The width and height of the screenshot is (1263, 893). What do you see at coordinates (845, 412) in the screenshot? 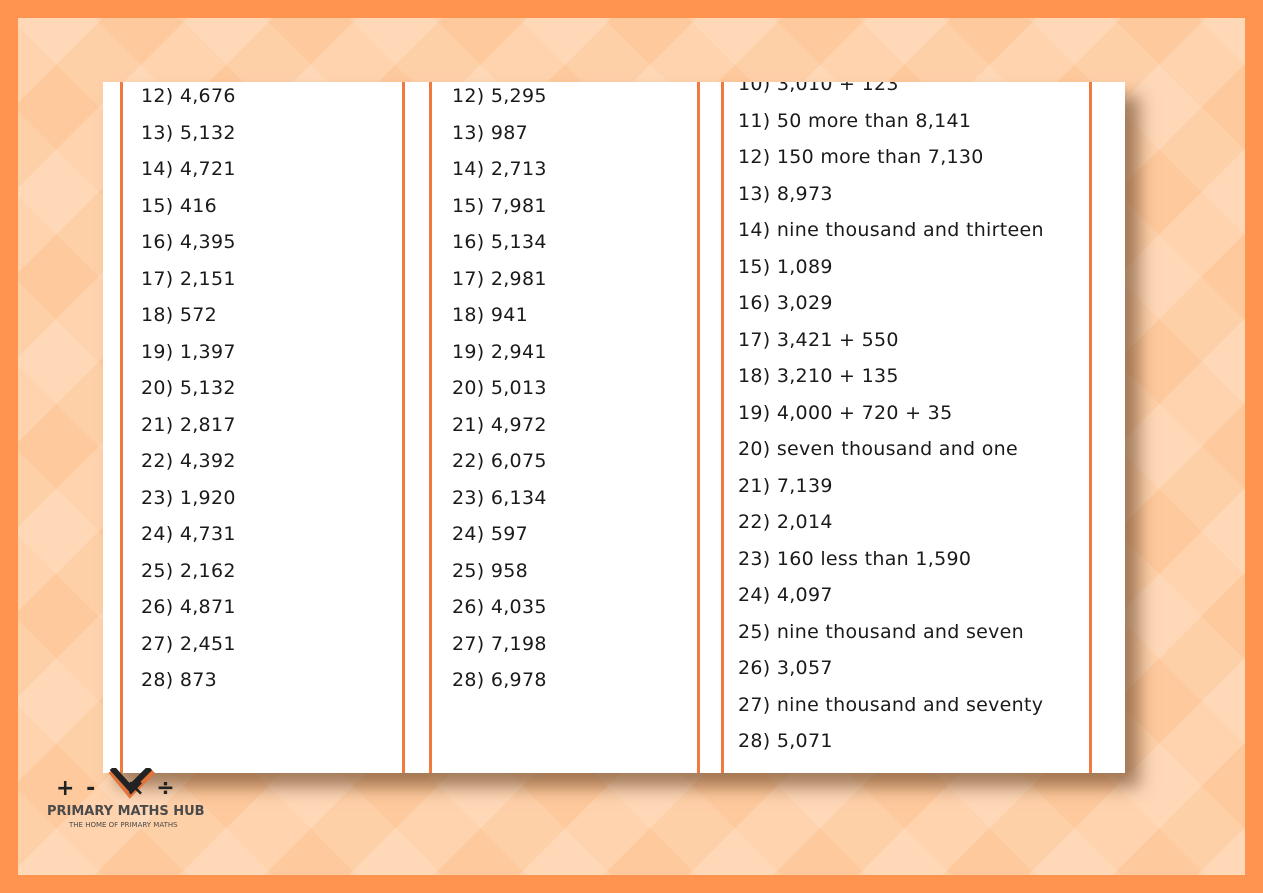
I see `answer-item: 19) 4,000 + 720 + 35` at bounding box center [845, 412].